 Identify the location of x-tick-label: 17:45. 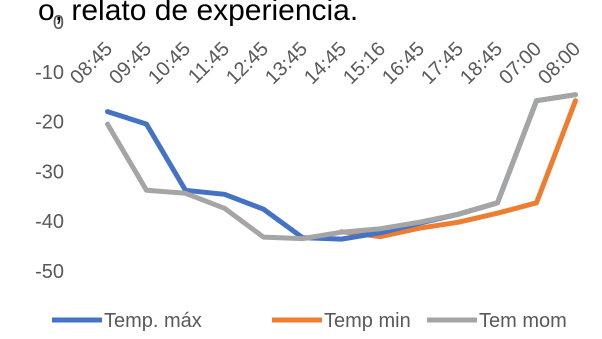
(442, 63).